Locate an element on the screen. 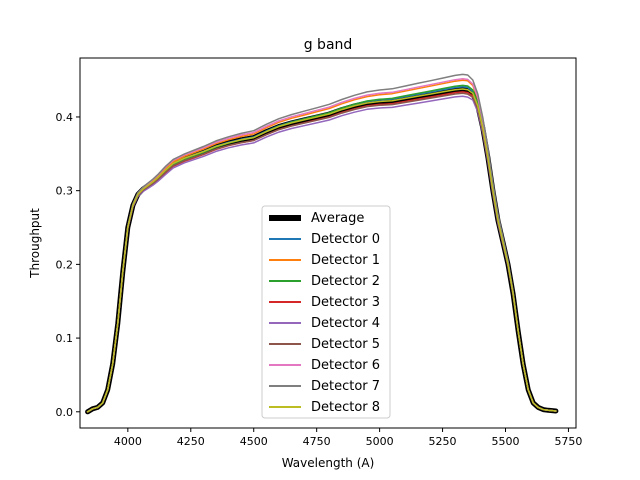  legend-label: Detector 2 is located at coordinates (345, 281).